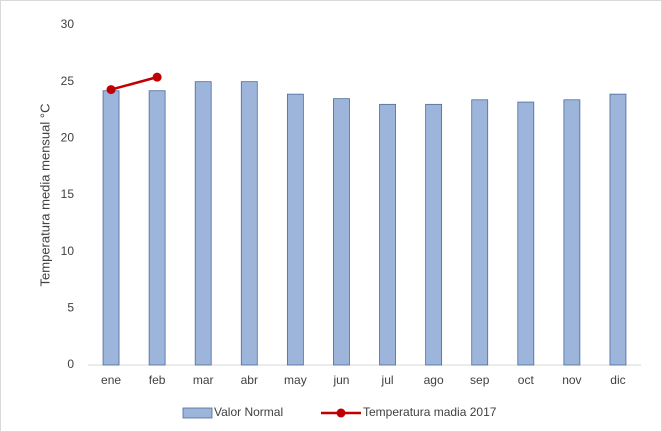  What do you see at coordinates (249, 380) in the screenshot?
I see `x-tick-label: abr` at bounding box center [249, 380].